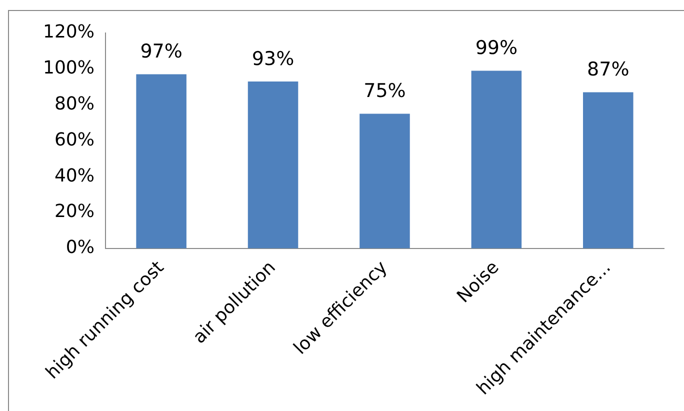  Describe the element at coordinates (74, 139) in the screenshot. I see `y-tick-label: 60%` at that location.